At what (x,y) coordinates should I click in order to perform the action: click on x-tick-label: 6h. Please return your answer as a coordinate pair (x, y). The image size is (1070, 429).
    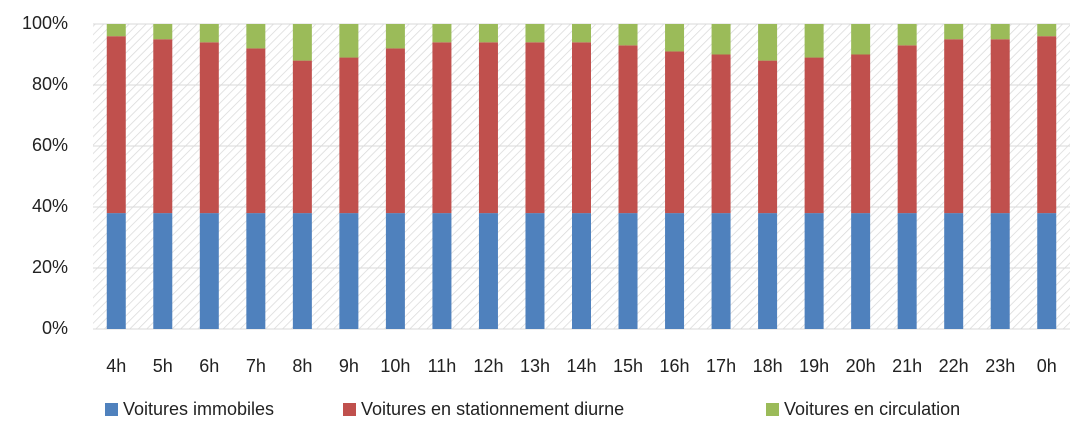
    Looking at the image, I should click on (209, 366).